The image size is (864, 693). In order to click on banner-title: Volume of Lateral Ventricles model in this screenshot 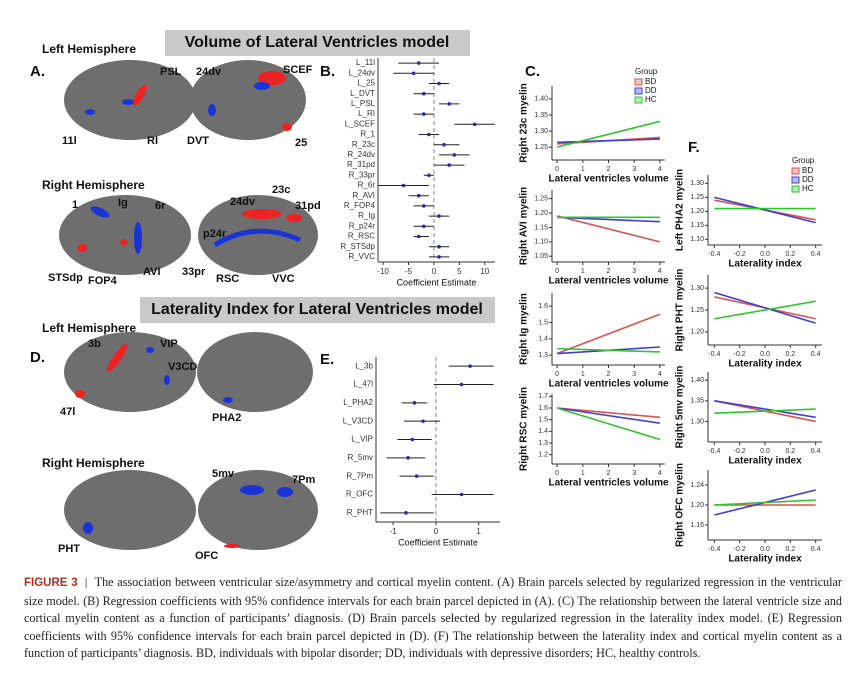, I will do `click(317, 42)`.